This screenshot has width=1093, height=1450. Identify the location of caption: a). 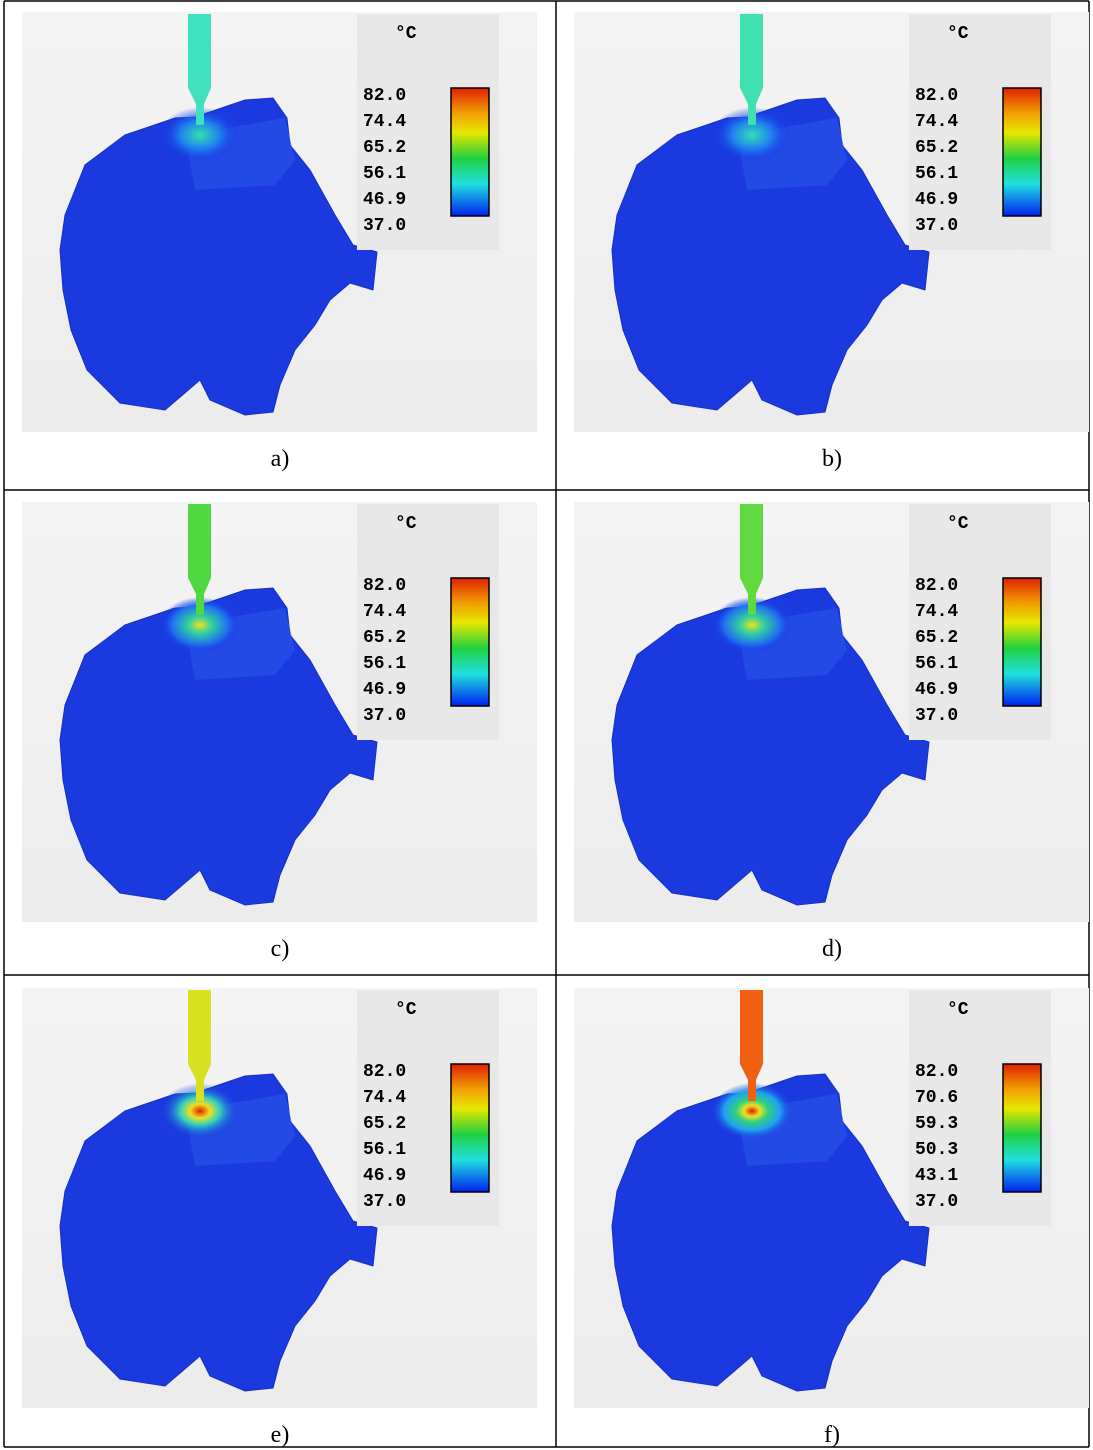
(280, 459).